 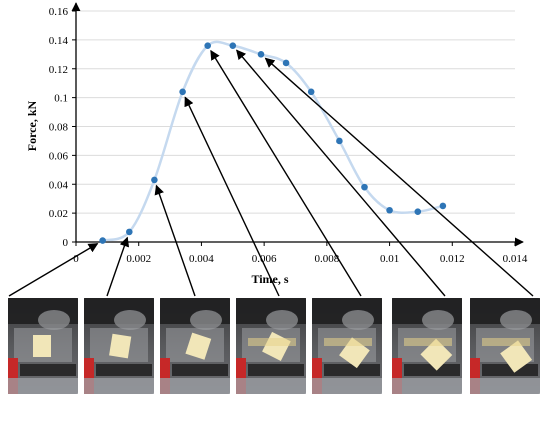 What do you see at coordinates (59, 41) in the screenshot?
I see `y-tick-label: 0.14` at bounding box center [59, 41].